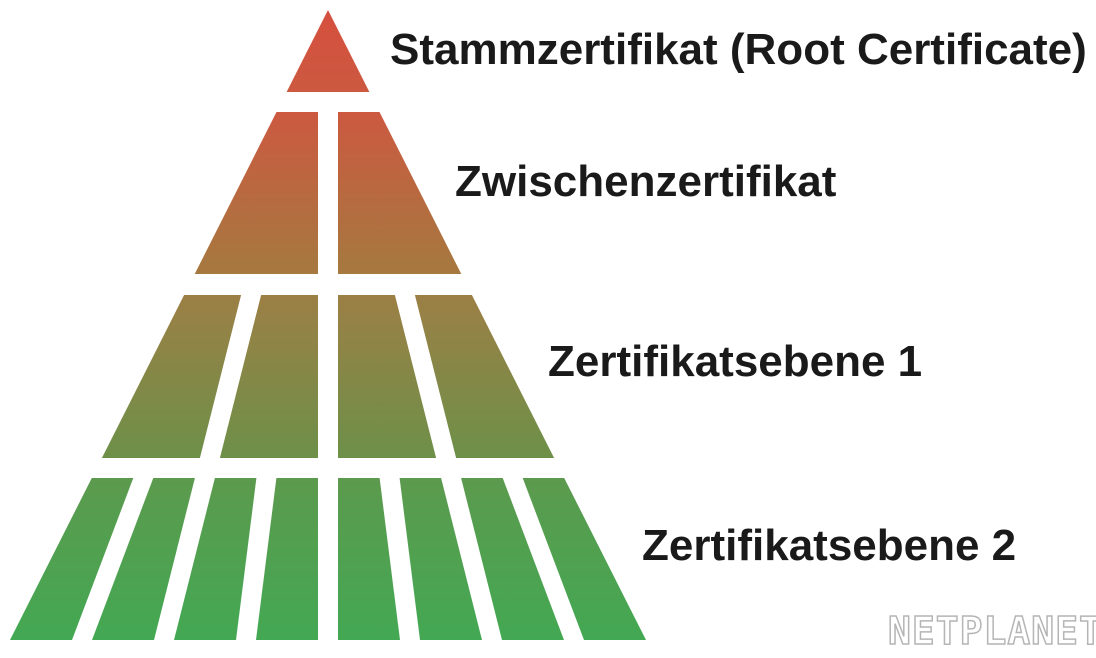 This screenshot has height=658, width=1096. I want to click on netplanet-watermark: NETPLANET, so click(991, 631).